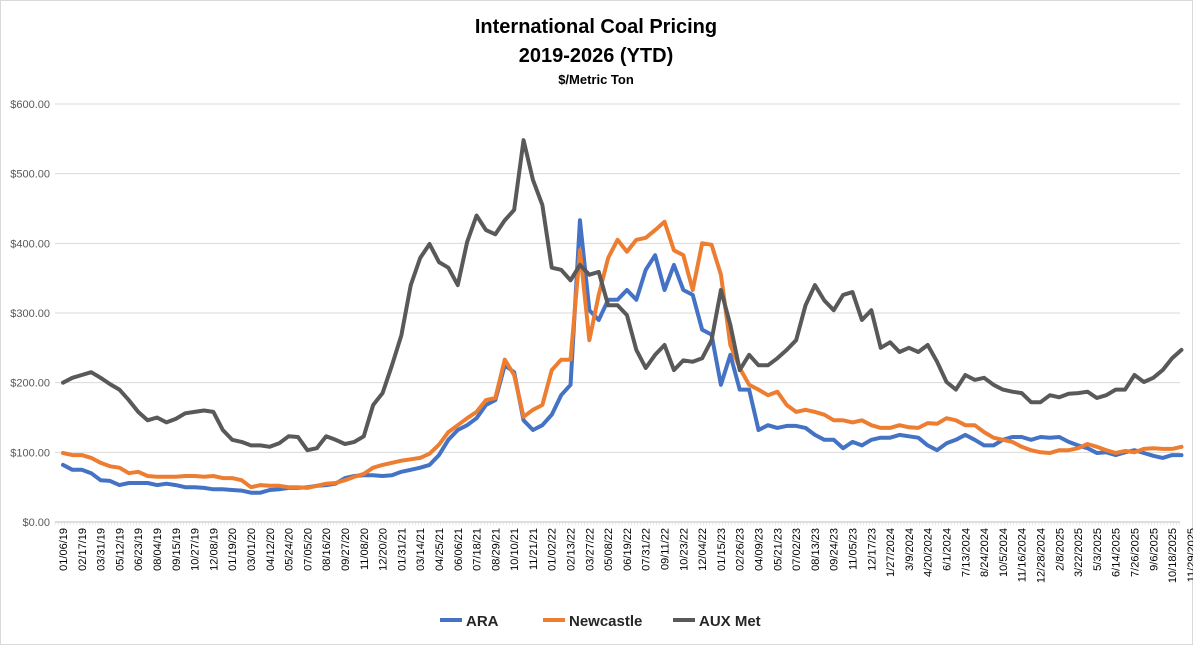  I want to click on x-tick-label: 08/29/21, so click(496, 549).